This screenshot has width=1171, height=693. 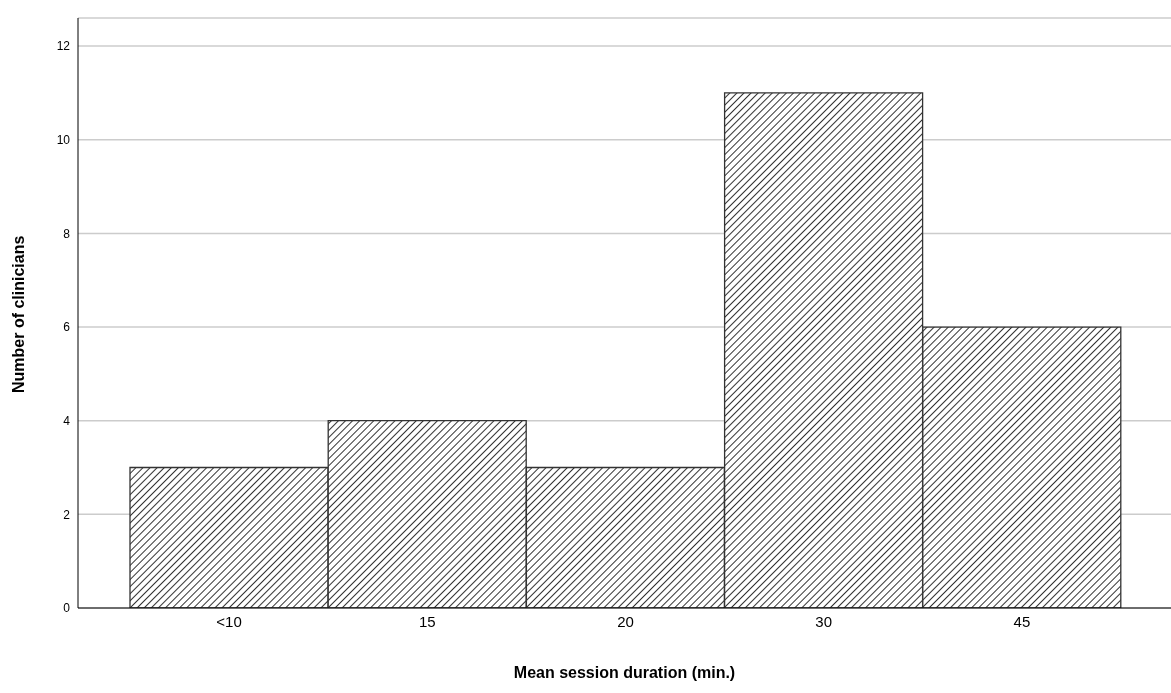 What do you see at coordinates (67, 608) in the screenshot?
I see `y-tick-label: 0` at bounding box center [67, 608].